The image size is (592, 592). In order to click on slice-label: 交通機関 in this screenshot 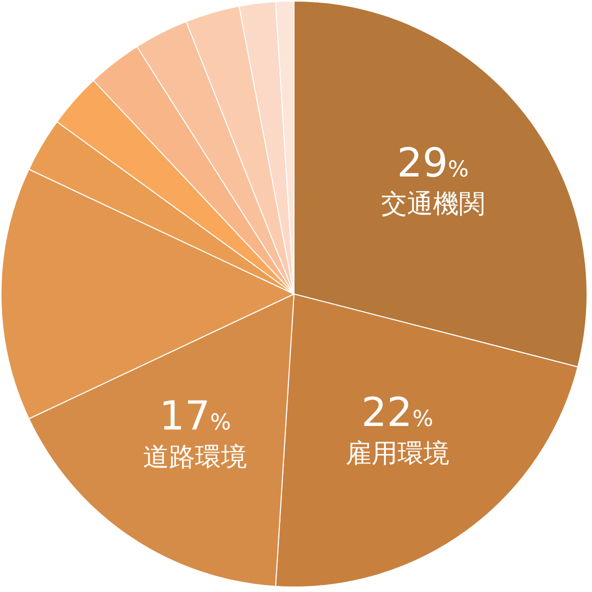, I will do `click(432, 204)`.